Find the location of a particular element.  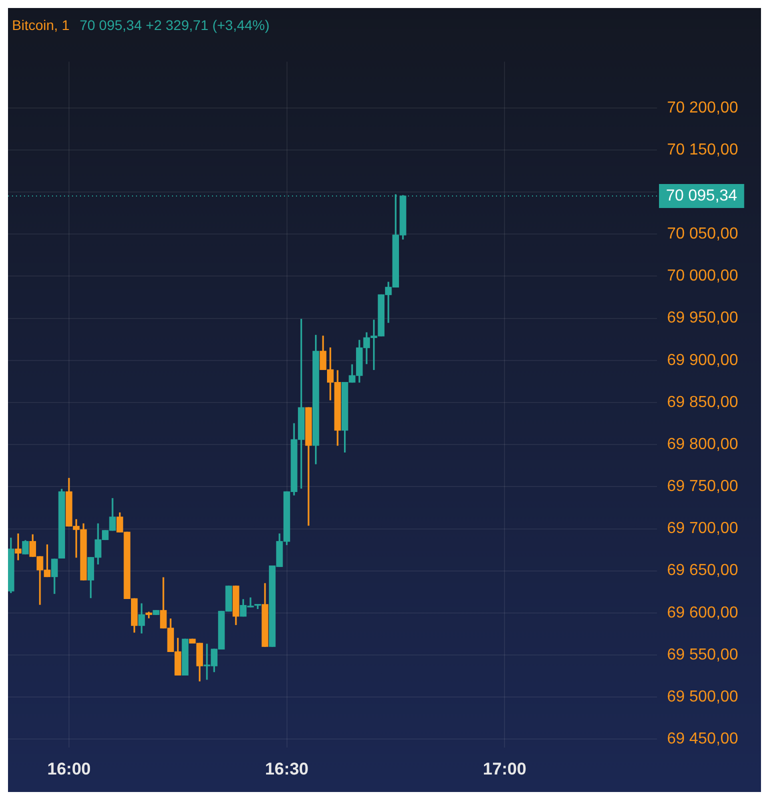

y-tick-label: 69 450,00 is located at coordinates (702, 739).